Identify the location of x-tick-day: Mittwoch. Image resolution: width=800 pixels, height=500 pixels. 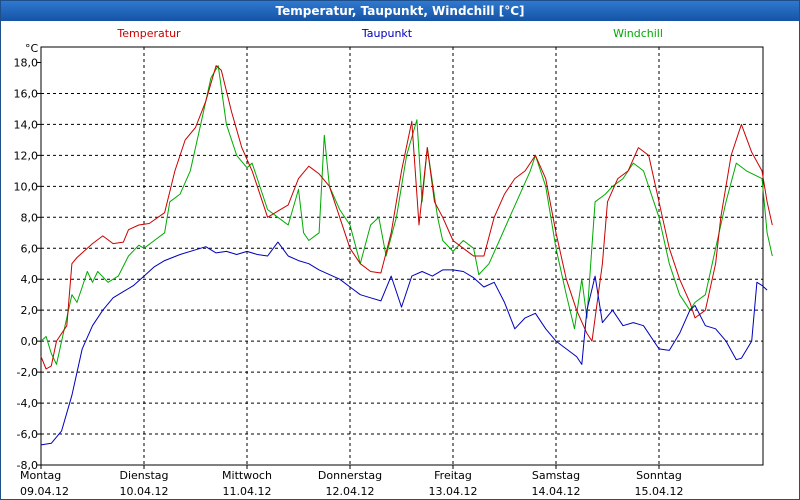
(247, 475).